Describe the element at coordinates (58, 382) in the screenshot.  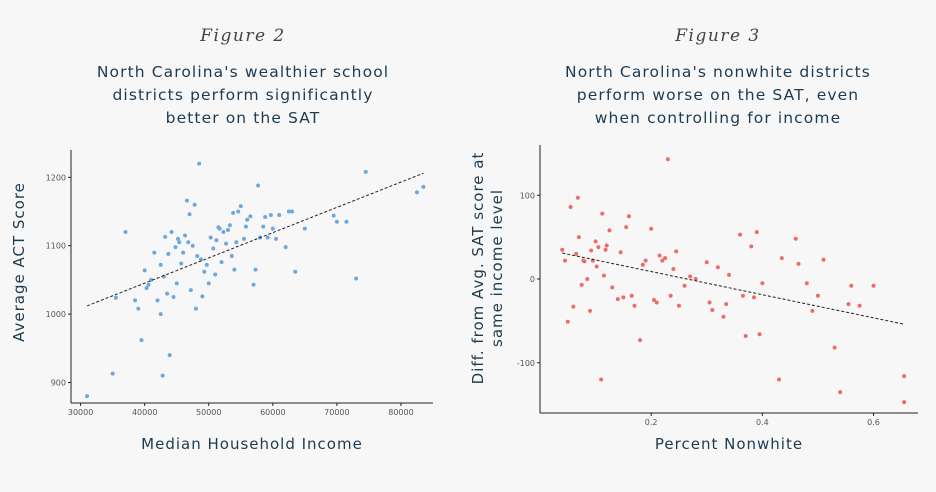
I see `y-tick-label: 900` at that location.